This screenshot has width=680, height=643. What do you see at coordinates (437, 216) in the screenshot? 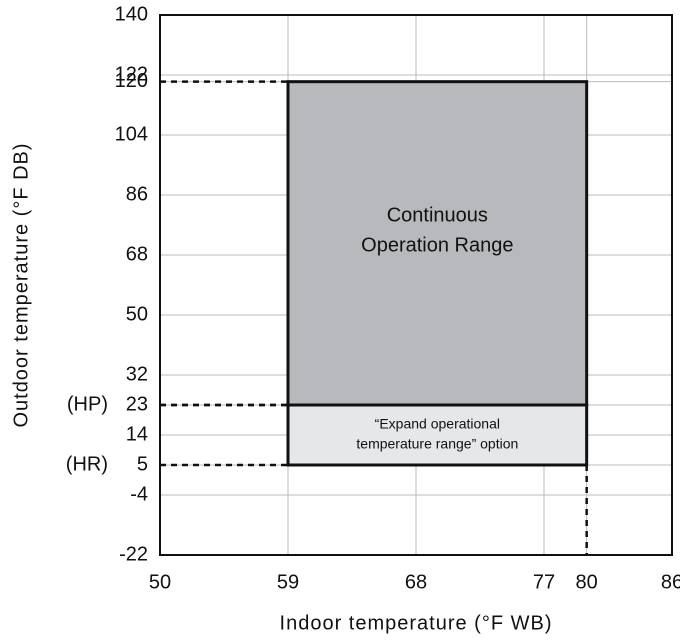
I see `region-label: Continuous` at bounding box center [437, 216].